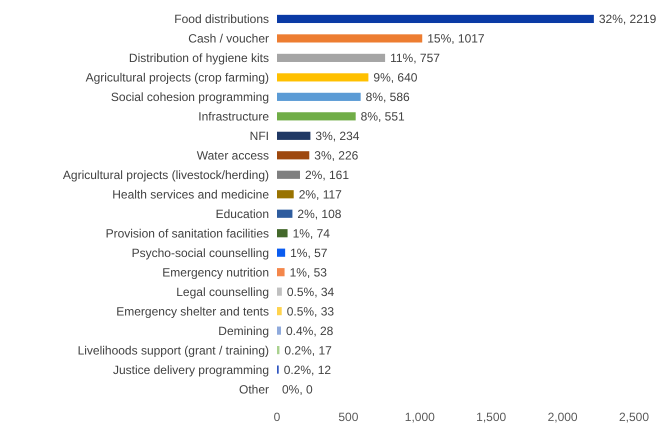 The image size is (663, 431). Describe the element at coordinates (395, 77) in the screenshot. I see `data-label: 9%, 640` at that location.